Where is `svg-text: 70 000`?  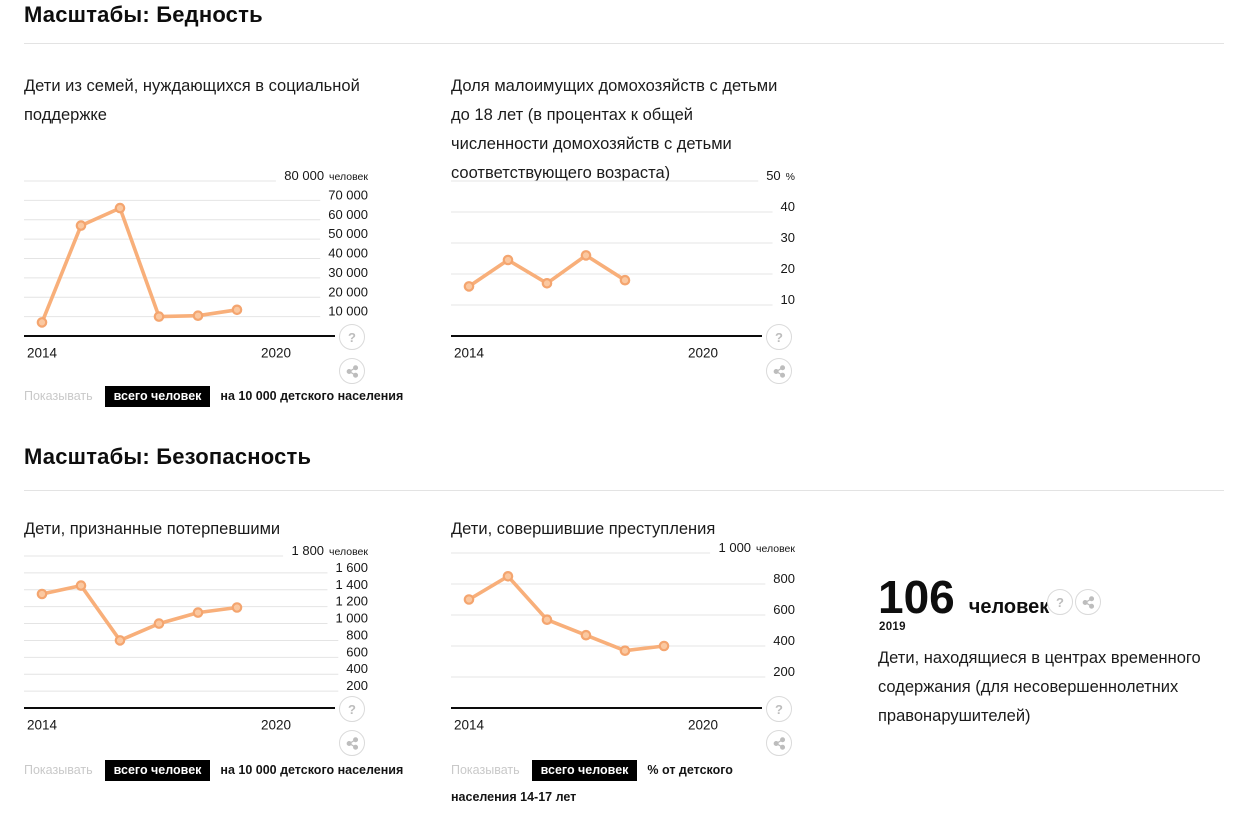
svg-text: 70 000 is located at coordinates (348, 194).